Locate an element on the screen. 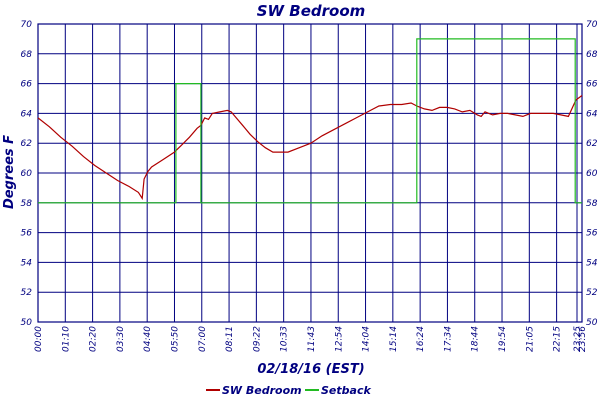  y-tick-label-right: 54 is located at coordinates (592, 263).